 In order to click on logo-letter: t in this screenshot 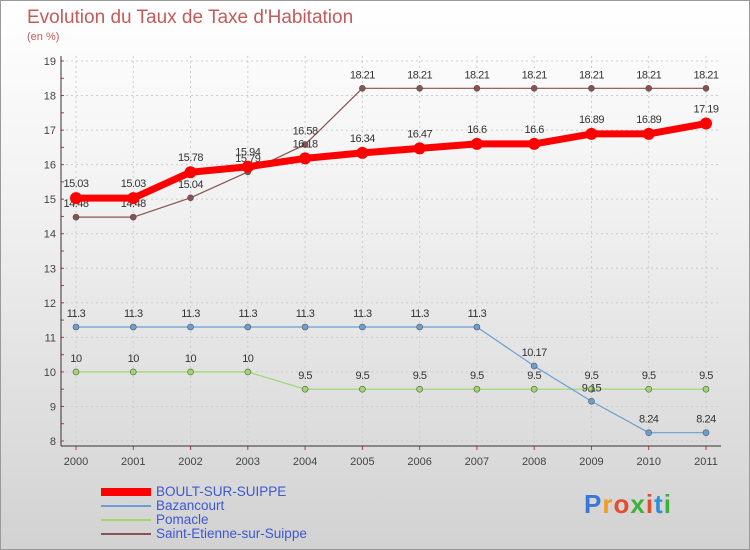, I will do `click(659, 504)`.